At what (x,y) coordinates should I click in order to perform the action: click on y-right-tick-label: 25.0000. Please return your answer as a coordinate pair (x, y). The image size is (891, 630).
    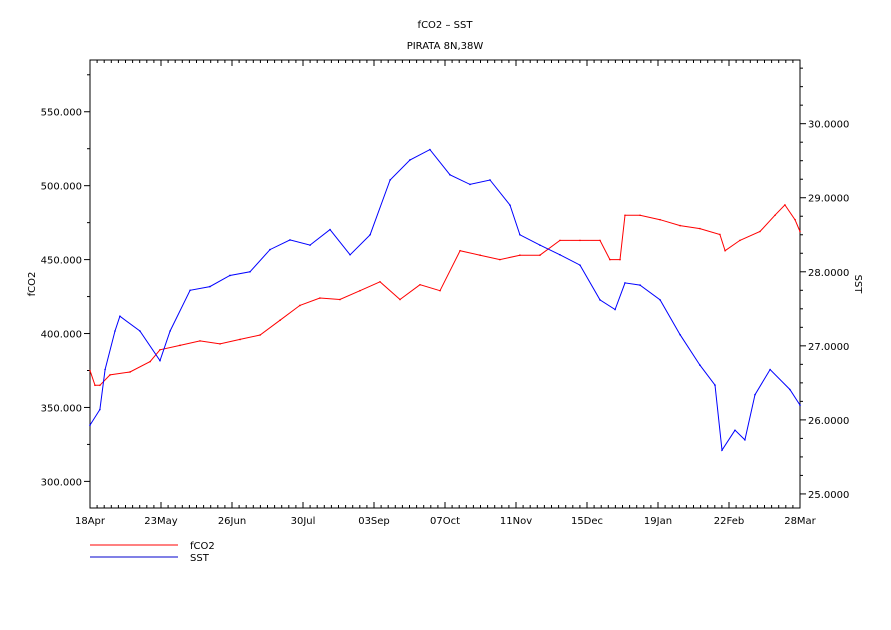
    Looking at the image, I should click on (828, 495).